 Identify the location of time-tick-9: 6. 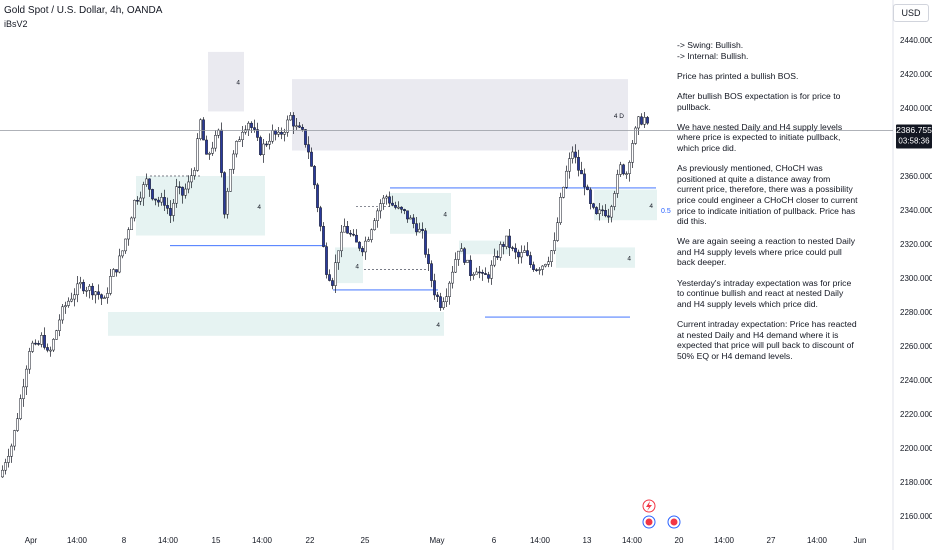
(494, 540).